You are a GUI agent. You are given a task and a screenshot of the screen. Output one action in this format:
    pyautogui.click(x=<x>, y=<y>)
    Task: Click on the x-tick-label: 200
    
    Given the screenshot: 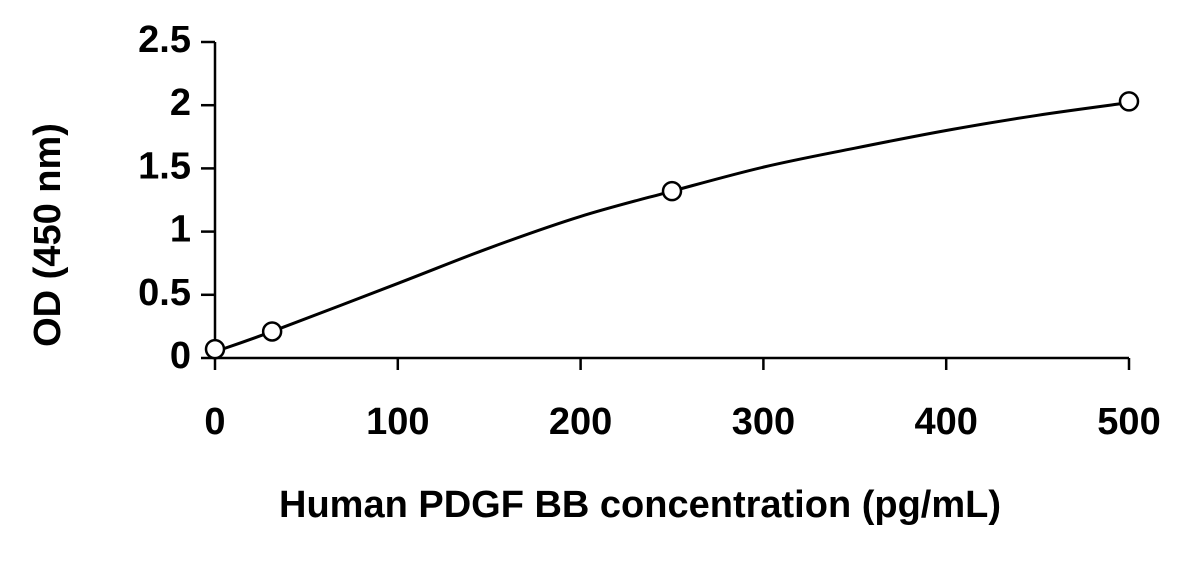 What is the action you would take?
    pyautogui.click(x=580, y=422)
    